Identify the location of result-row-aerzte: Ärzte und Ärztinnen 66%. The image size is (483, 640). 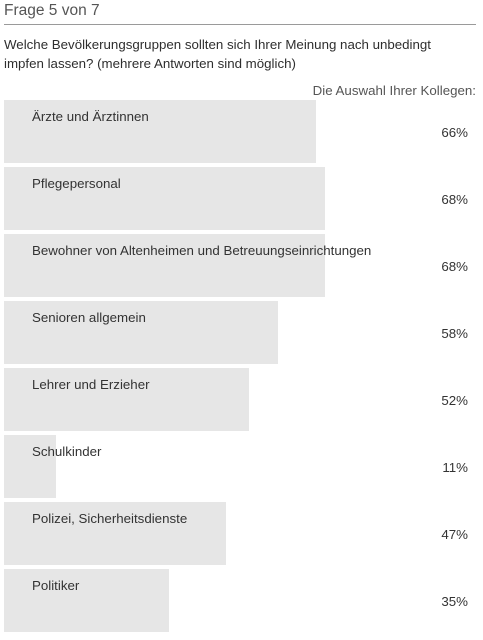
(240, 131).